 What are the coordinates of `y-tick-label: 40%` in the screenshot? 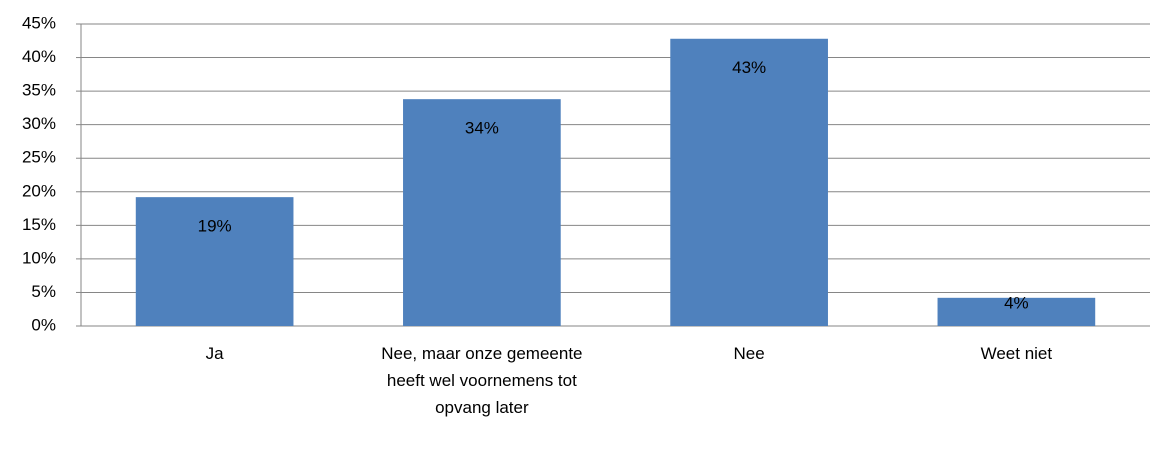 It's located at (39, 56).